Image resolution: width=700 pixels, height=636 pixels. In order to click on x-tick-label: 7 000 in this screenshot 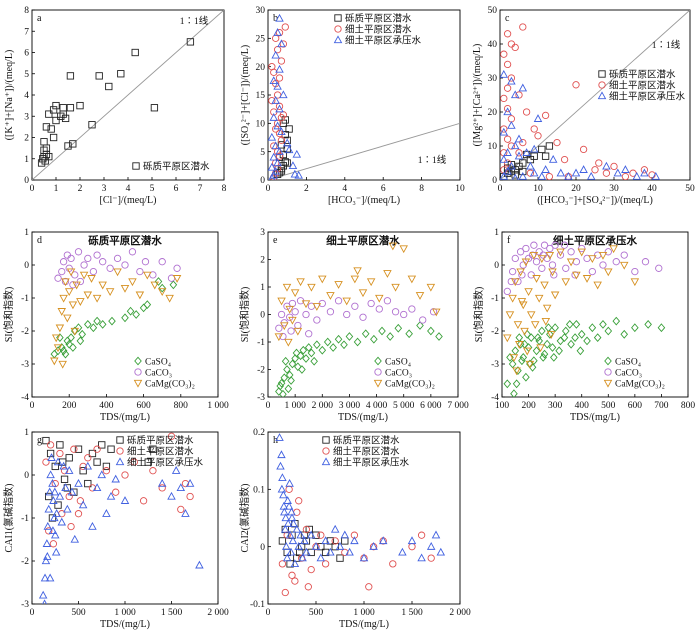, I will do `click(458, 406)`.